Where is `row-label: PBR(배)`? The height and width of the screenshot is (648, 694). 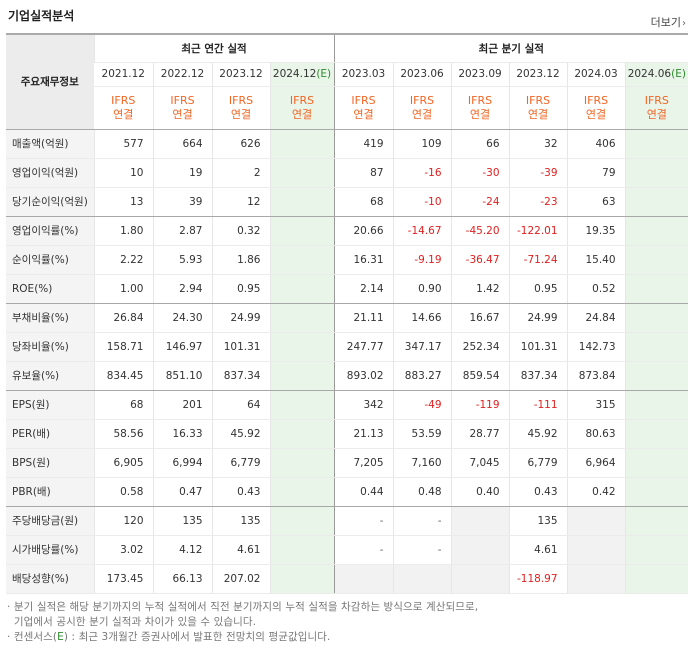 row-label: PBR(배) is located at coordinates (50, 492).